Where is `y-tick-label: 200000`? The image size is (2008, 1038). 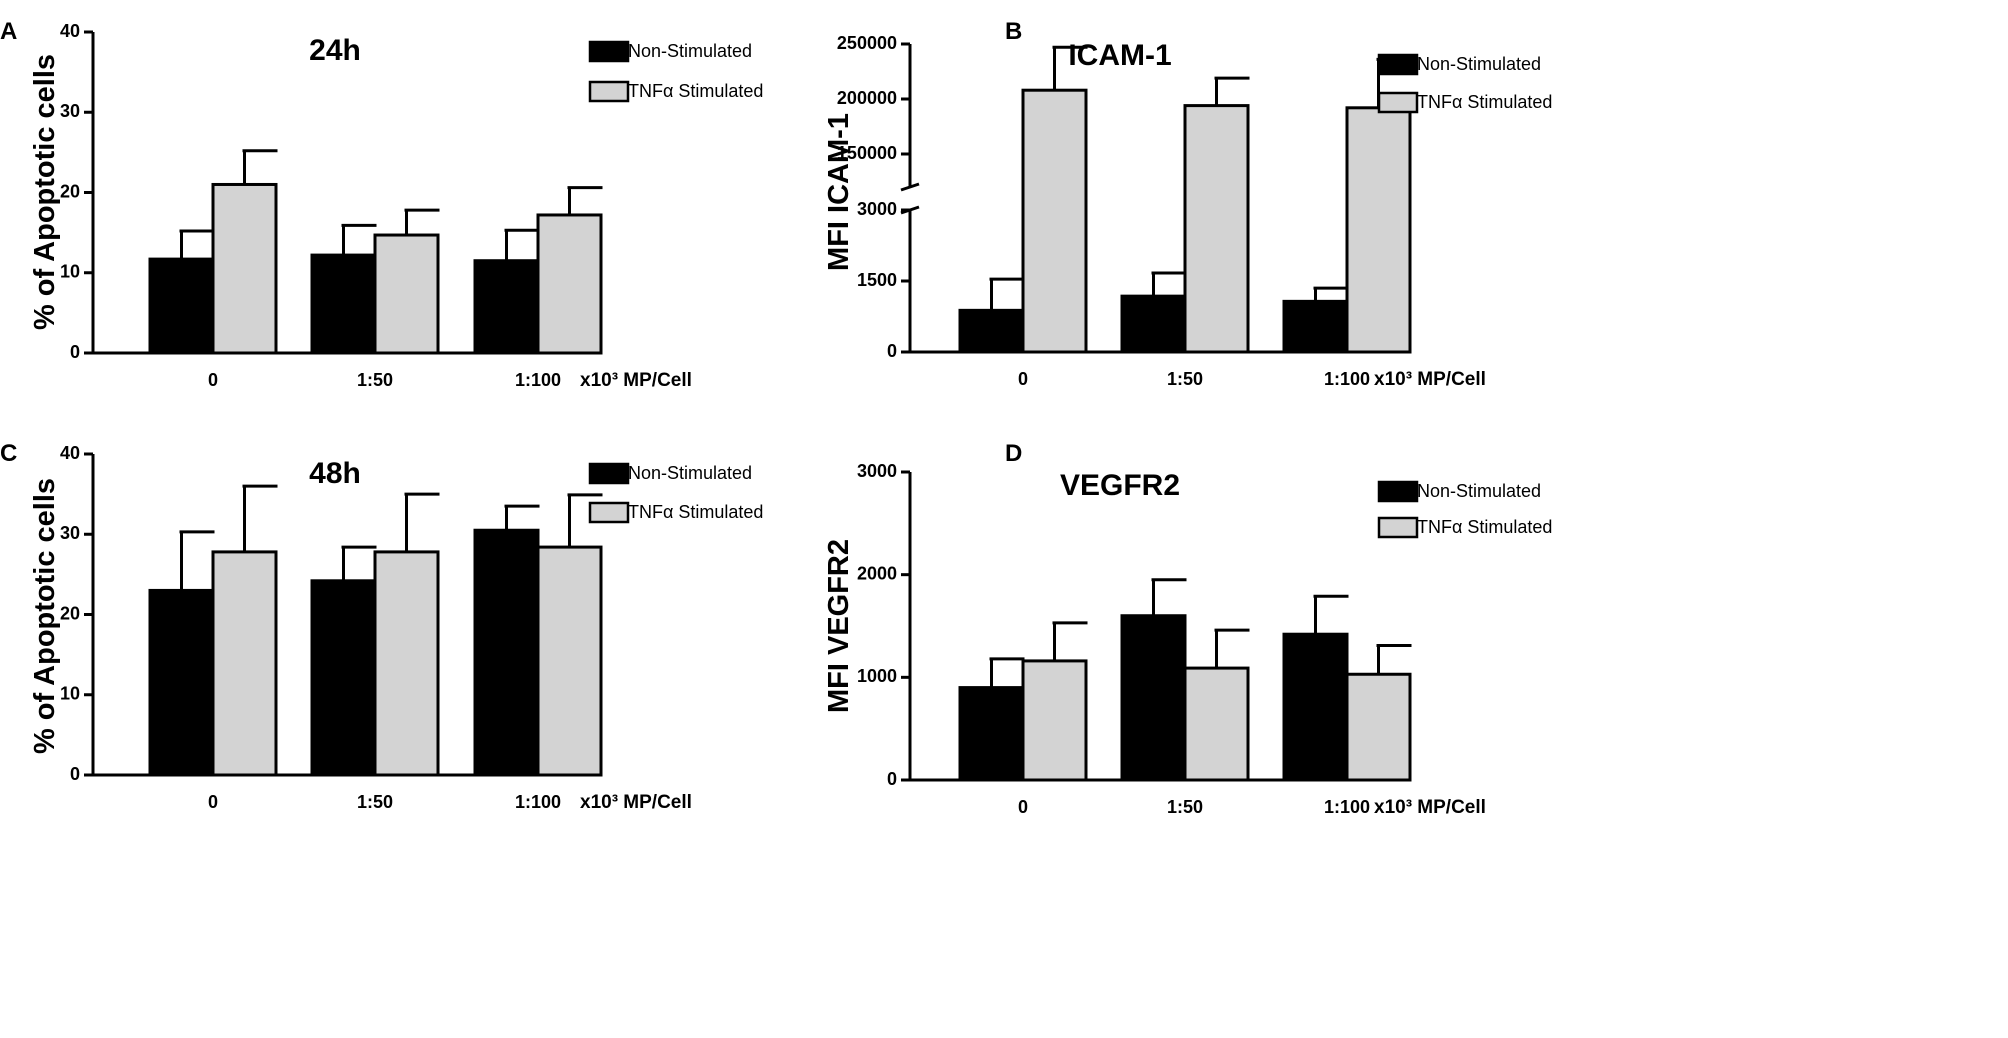 y-tick-label: 200000 is located at coordinates (867, 98).